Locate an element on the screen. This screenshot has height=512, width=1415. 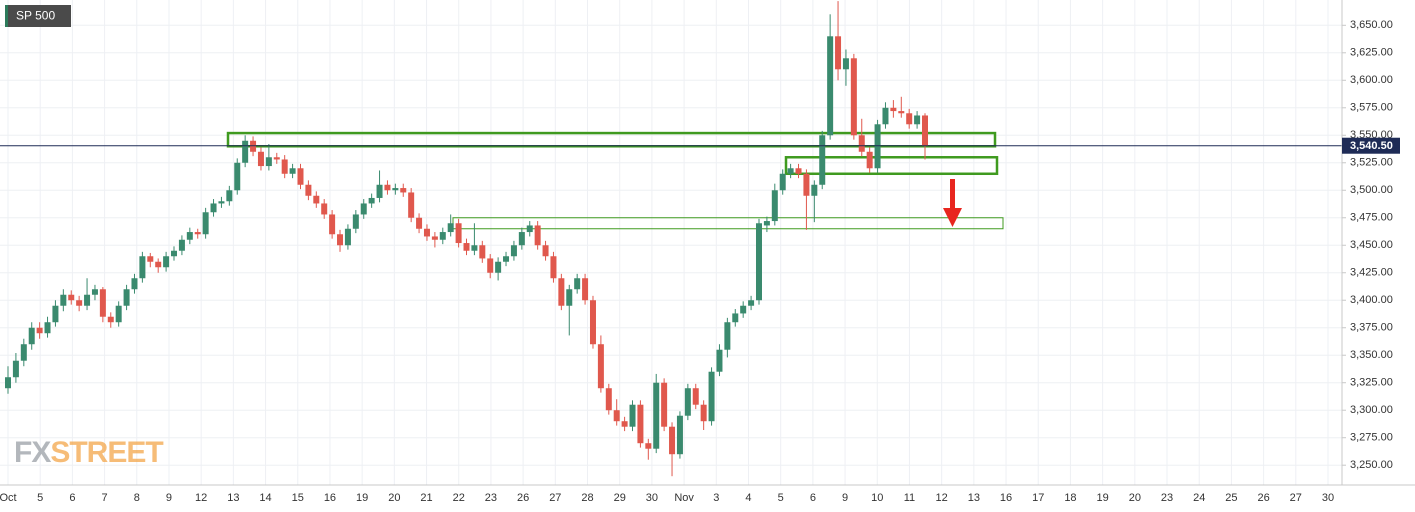
y-tick-label: 3,325.00 is located at coordinates (1371, 383).